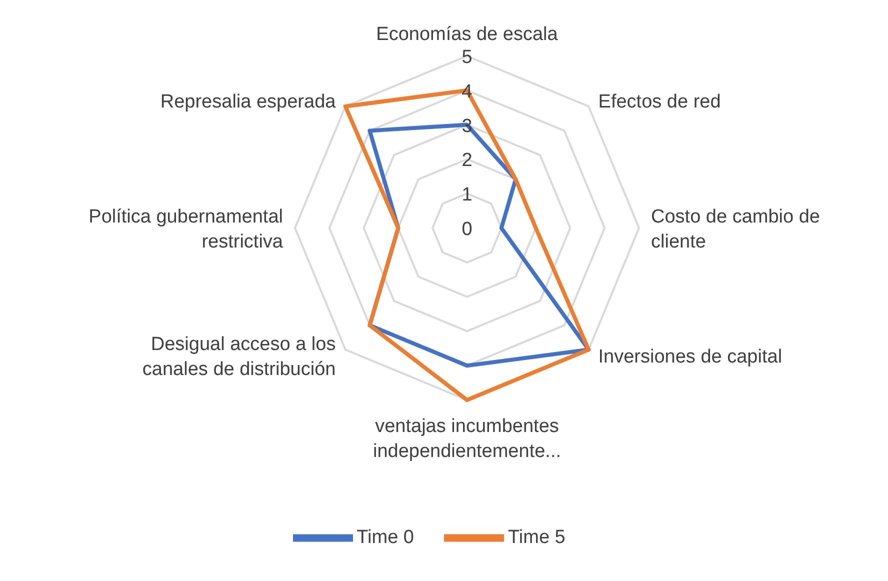 The height and width of the screenshot is (581, 888). Describe the element at coordinates (537, 537) in the screenshot. I see `legend-label: Time 5` at that location.